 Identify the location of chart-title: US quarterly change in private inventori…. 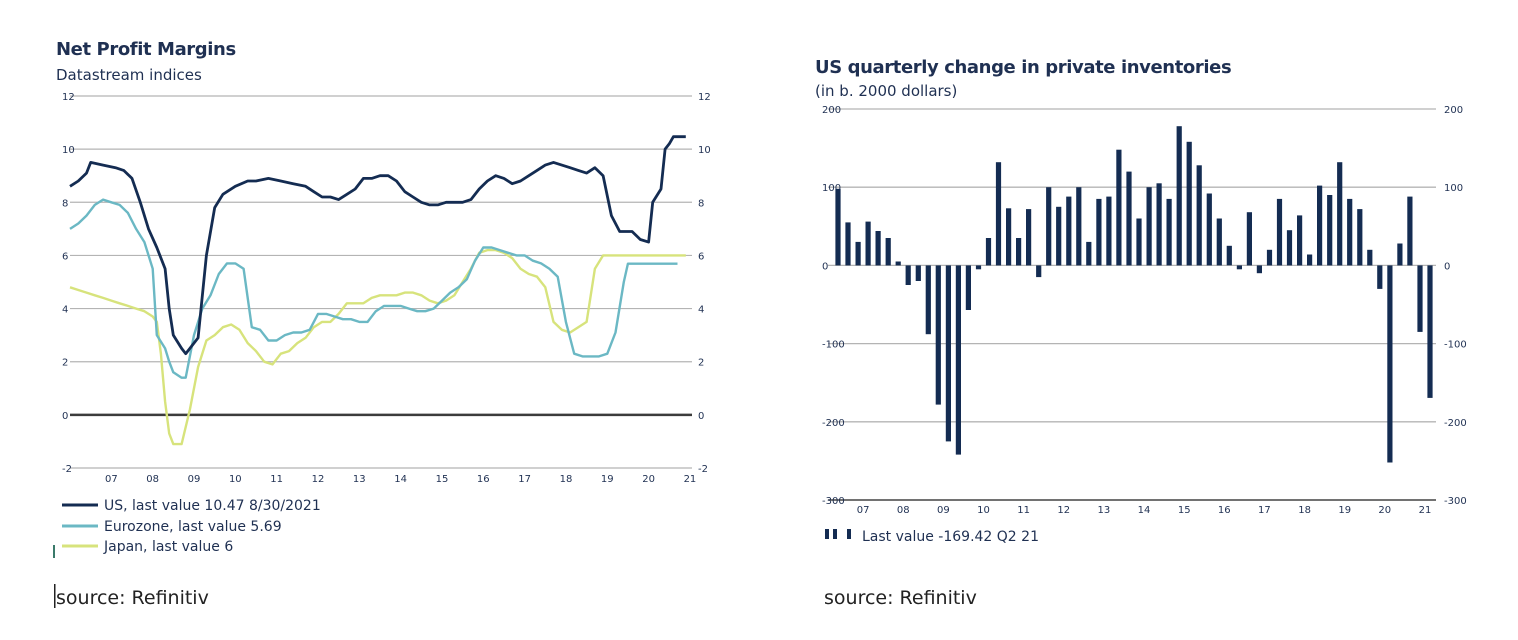
(1023, 67).